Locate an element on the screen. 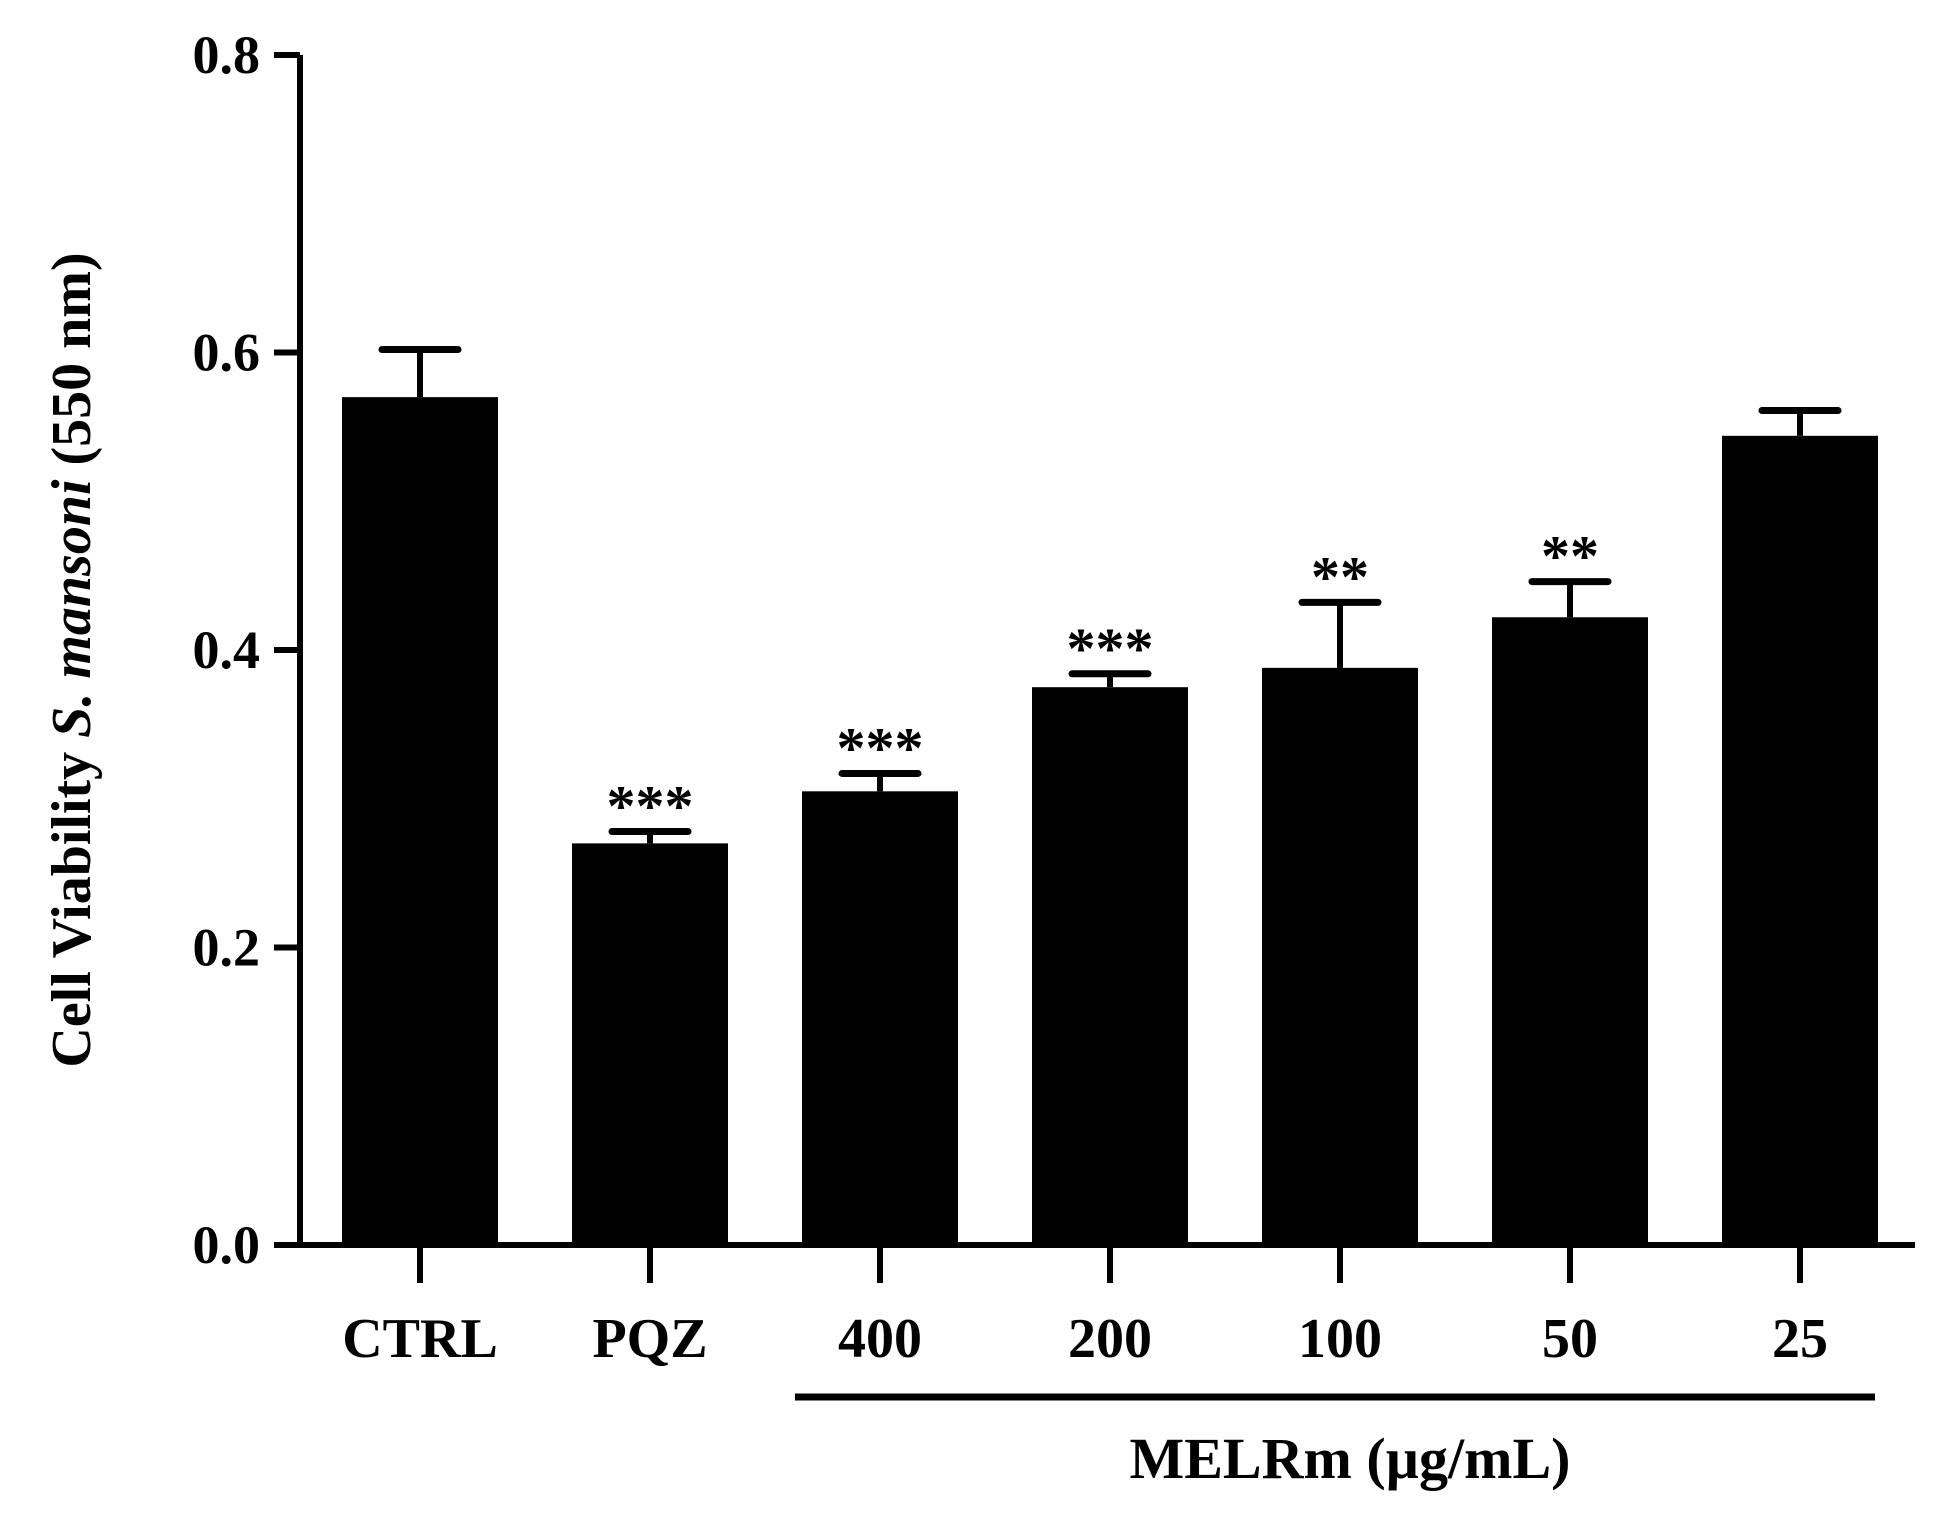 The width and height of the screenshot is (1954, 1514). x-tick-labels: CTRL PQZ 400 200 100 50 25 is located at coordinates (1085, 1339).